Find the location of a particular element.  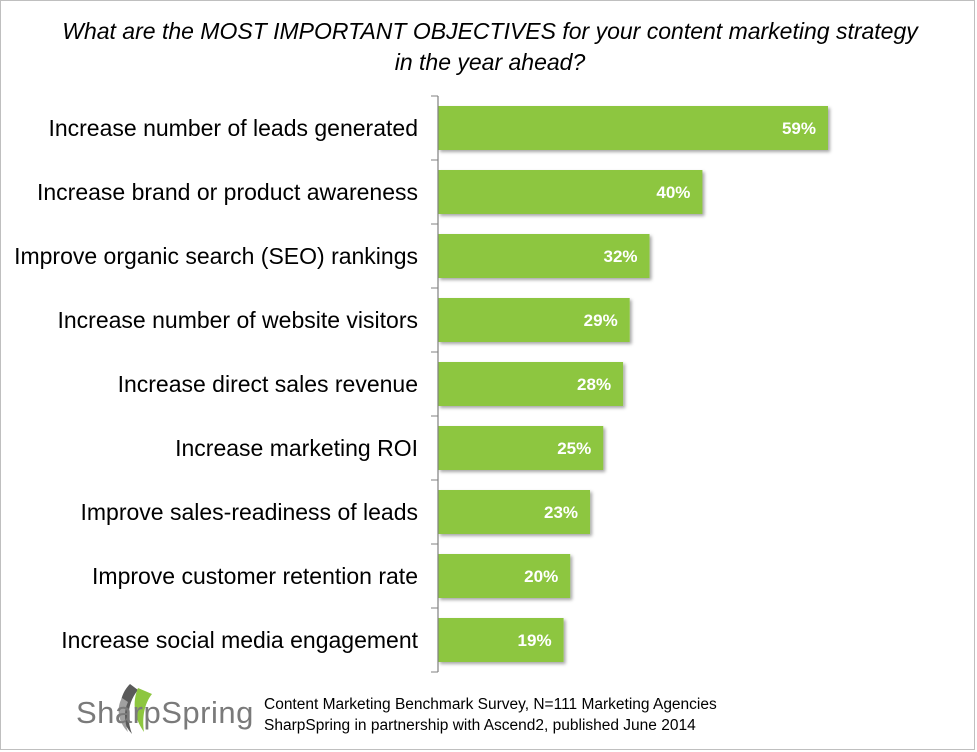

category-label-3: Improve organic search (SEO) rankings is located at coordinates (216, 256).